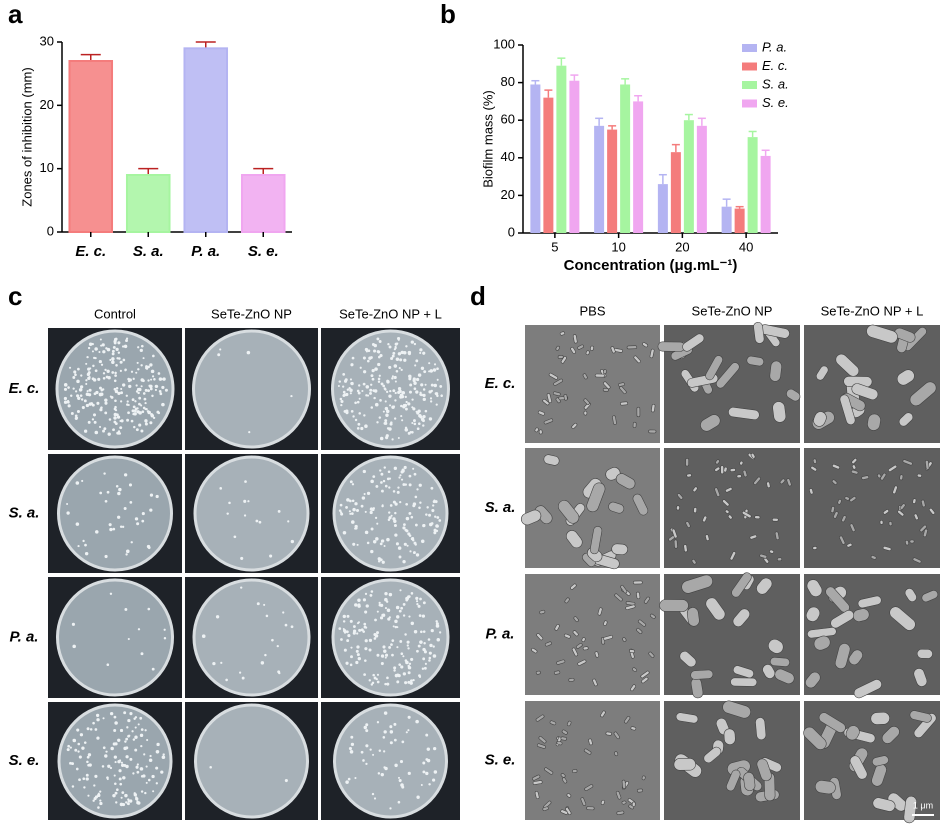 This screenshot has width=943, height=830. Describe the element at coordinates (592, 634) in the screenshot. I see `sem-image` at that location.